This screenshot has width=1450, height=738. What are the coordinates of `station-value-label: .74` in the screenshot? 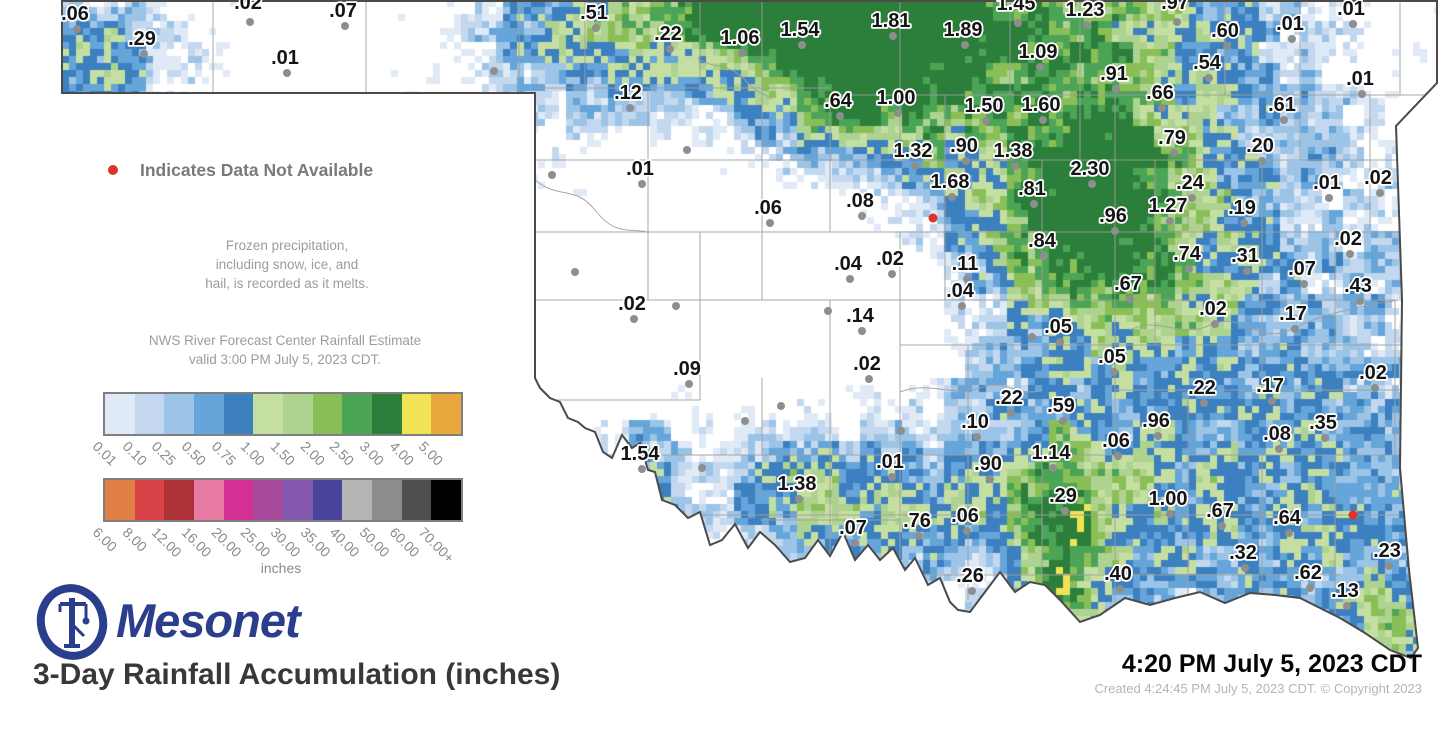 It's located at (1187, 254).